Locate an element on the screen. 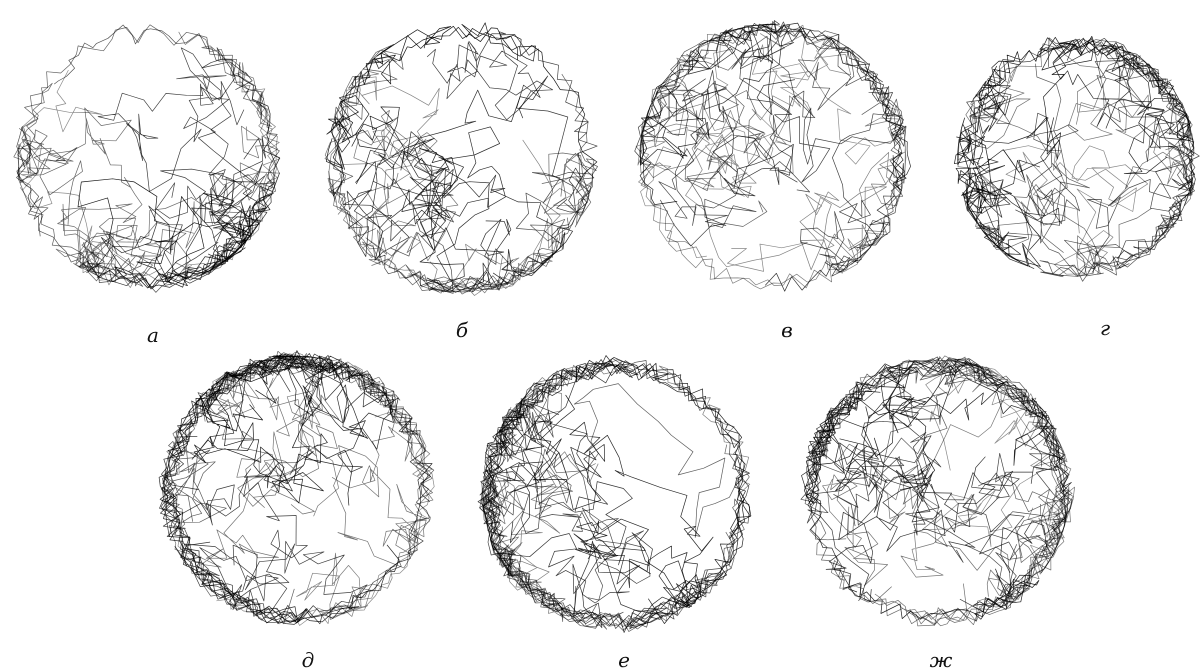 The height and width of the screenshot is (672, 1203). trajectory-panel-b is located at coordinates (461, 159).